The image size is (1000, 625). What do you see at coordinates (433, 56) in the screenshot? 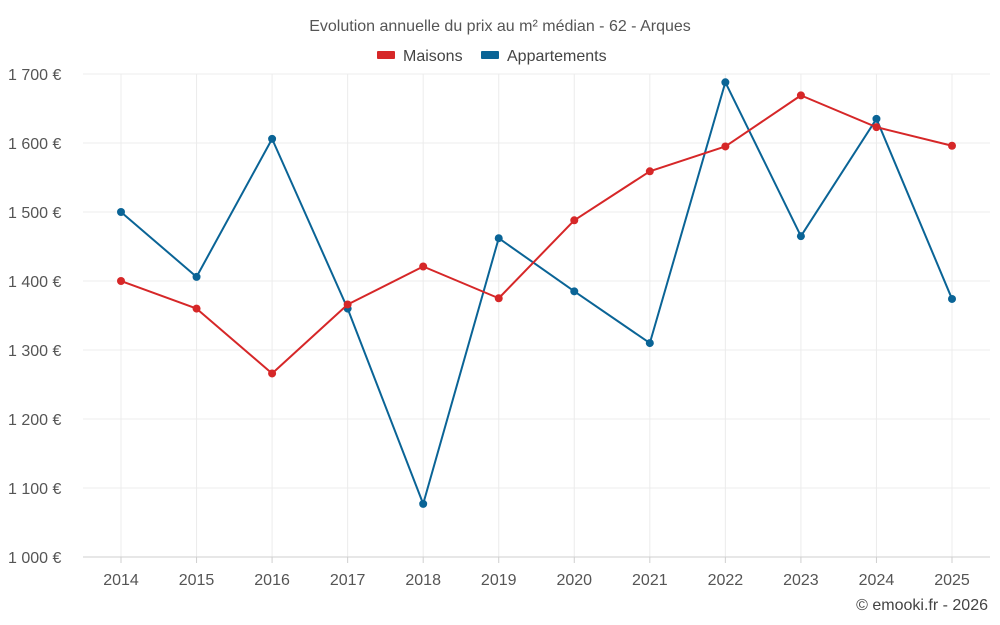
I see `legend-label-maisons: Maisons` at bounding box center [433, 56].